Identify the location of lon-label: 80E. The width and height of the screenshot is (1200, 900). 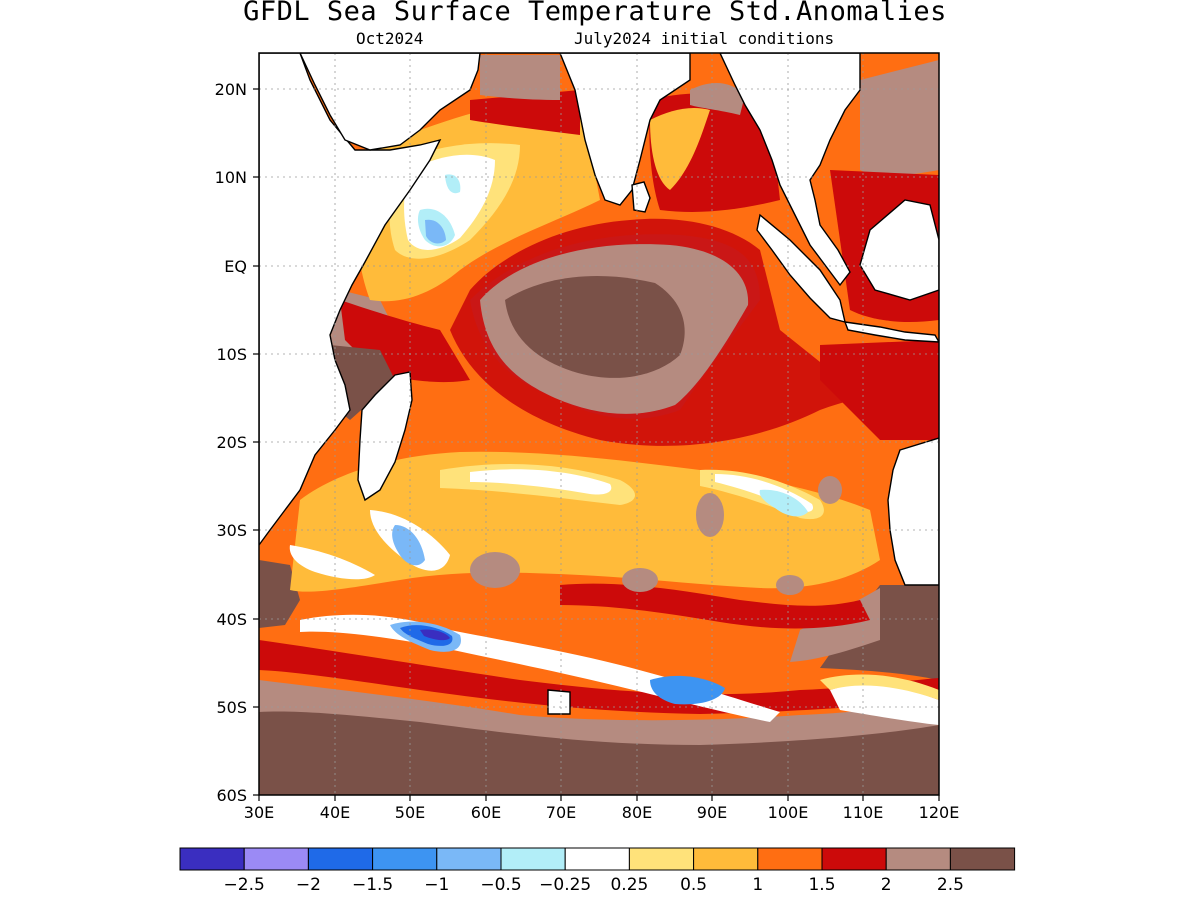
(637, 812).